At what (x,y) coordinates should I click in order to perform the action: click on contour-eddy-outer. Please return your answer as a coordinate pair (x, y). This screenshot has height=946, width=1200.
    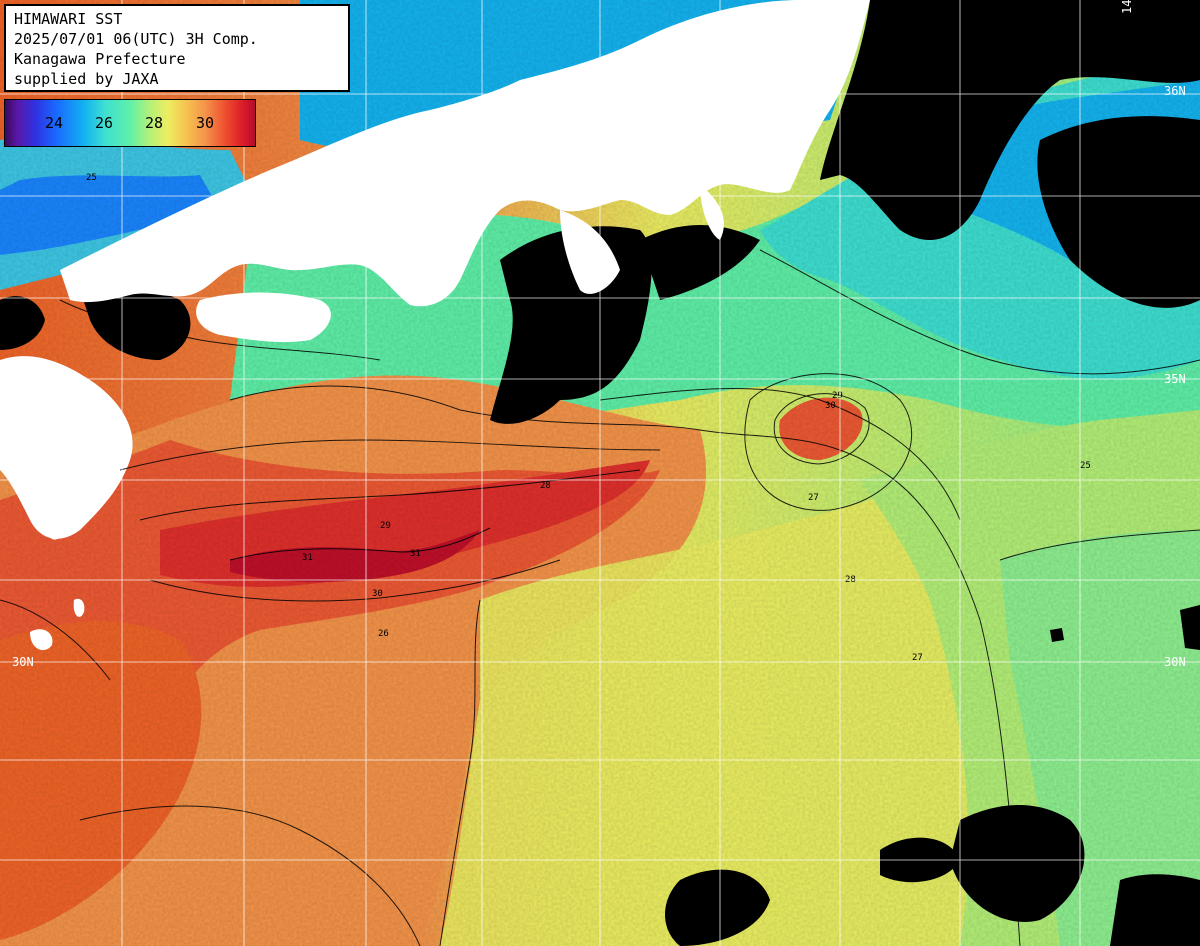
    Looking at the image, I should click on (828, 442).